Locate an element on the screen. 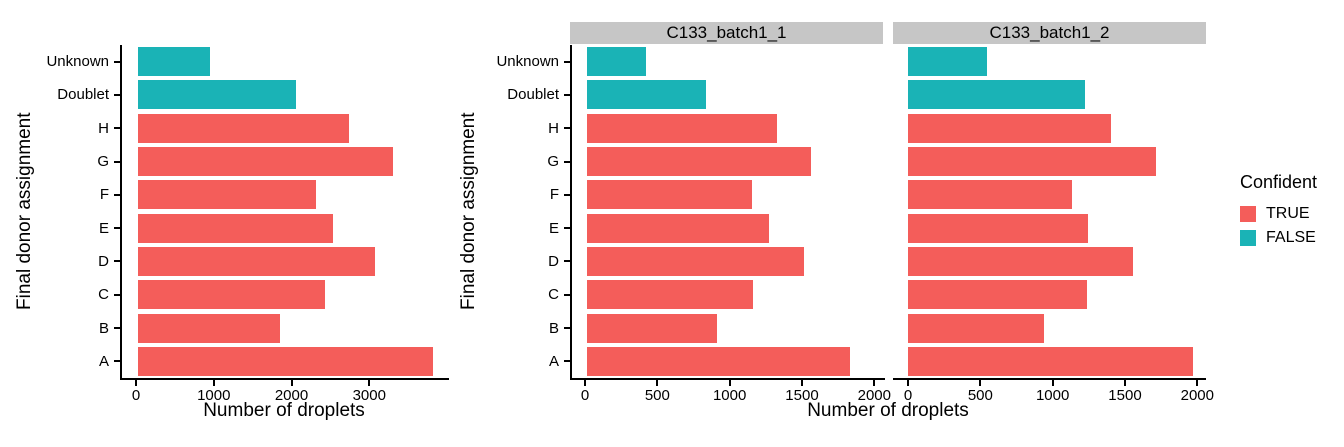  y-category-row: Unknown is located at coordinates (75, 61).